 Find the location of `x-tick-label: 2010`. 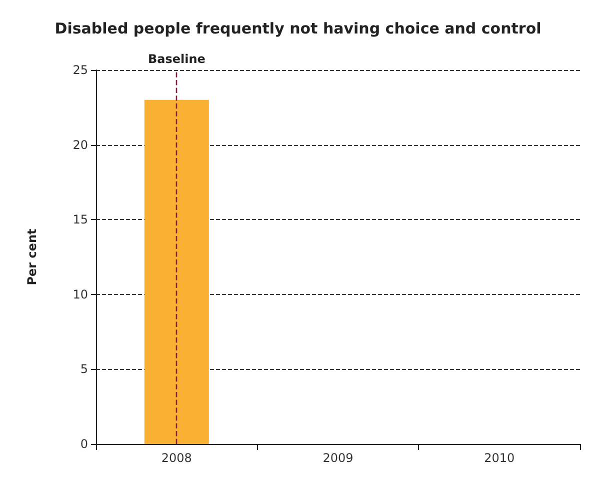

x-tick-label: 2010 is located at coordinates (499, 458).